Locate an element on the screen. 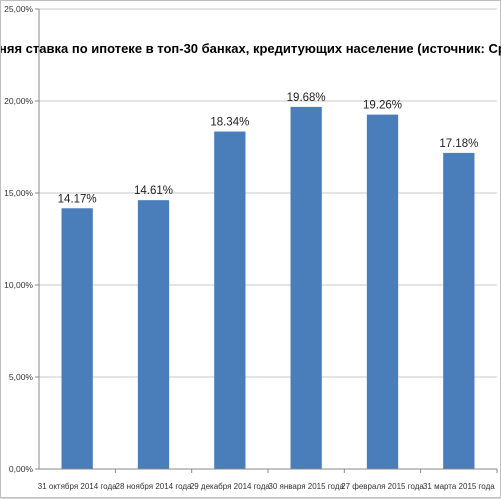 The height and width of the screenshot is (499, 501). data-label: 19.68% is located at coordinates (306, 98).